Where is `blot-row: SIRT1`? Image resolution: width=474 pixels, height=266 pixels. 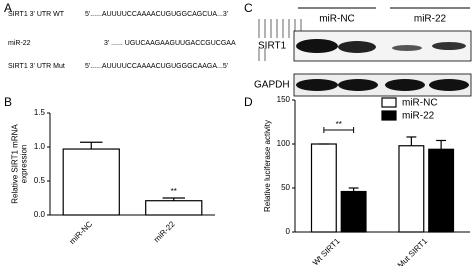 blot-row: SIRT1 is located at coordinates (272, 46).